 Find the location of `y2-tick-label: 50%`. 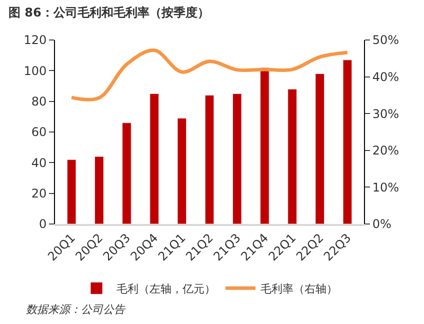

y2-tick-label: 50% is located at coordinates (386, 40).